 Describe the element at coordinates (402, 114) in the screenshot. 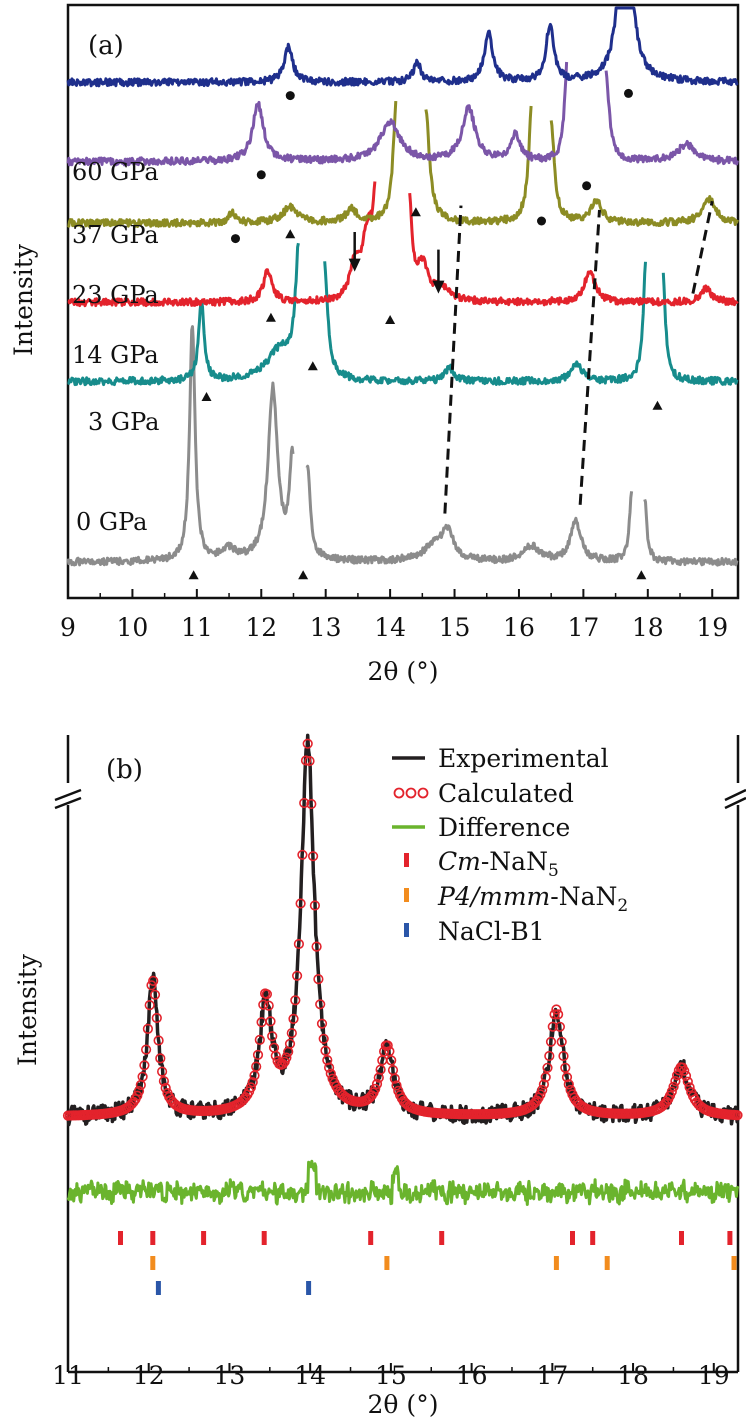

I see `series-line-37gpa` at that location.